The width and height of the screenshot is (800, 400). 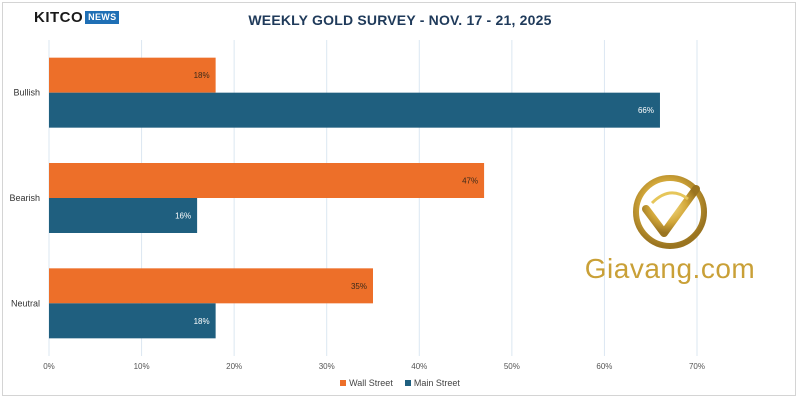 What do you see at coordinates (123, 215) in the screenshot?
I see `bar-main-street-bearish` at bounding box center [123, 215].